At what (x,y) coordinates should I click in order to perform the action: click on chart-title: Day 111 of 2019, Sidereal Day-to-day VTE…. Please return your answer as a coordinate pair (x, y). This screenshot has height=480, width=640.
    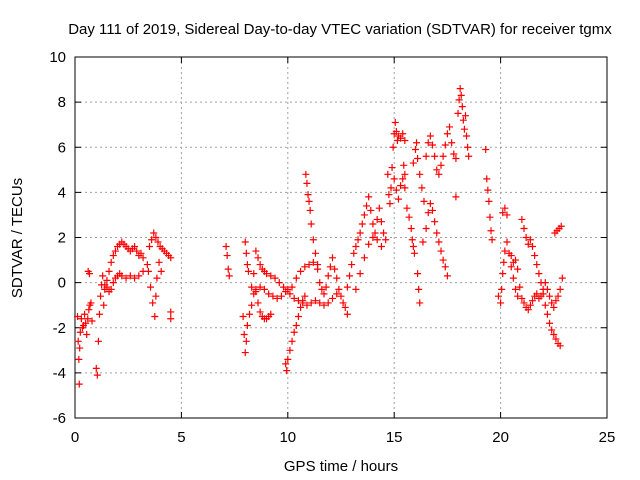
    Looking at the image, I should click on (340, 29).